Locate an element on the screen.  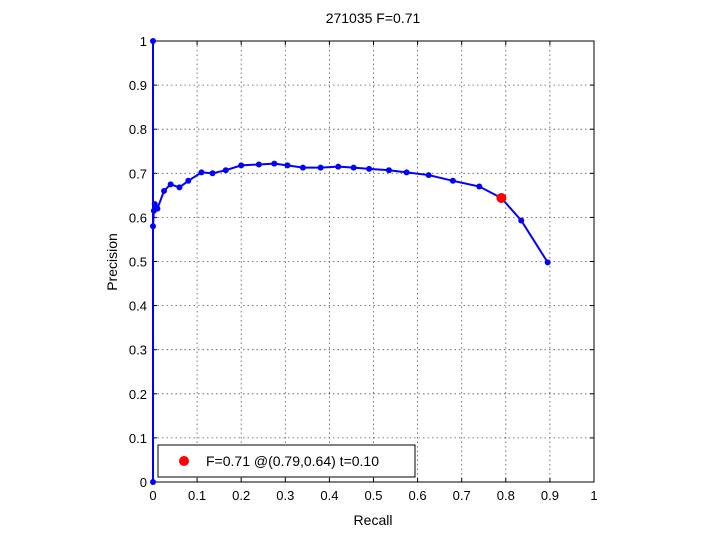
x-tick-label: 0.2 is located at coordinates (241, 495).